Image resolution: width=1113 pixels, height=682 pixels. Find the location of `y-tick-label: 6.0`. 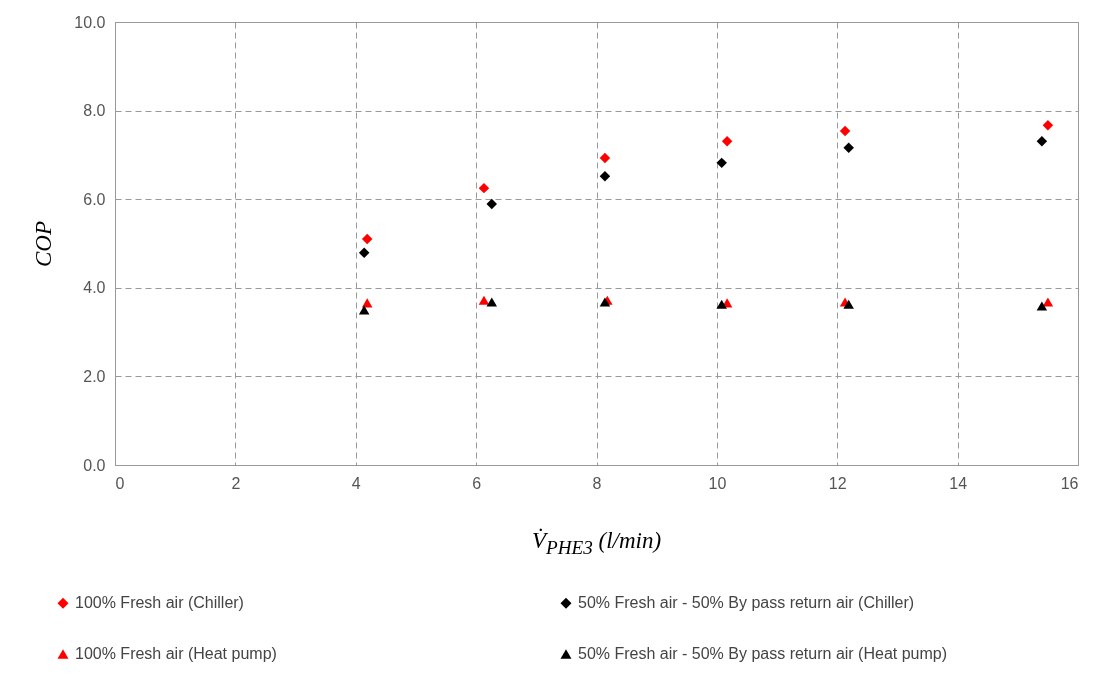

y-tick-label: 6.0 is located at coordinates (94, 199).